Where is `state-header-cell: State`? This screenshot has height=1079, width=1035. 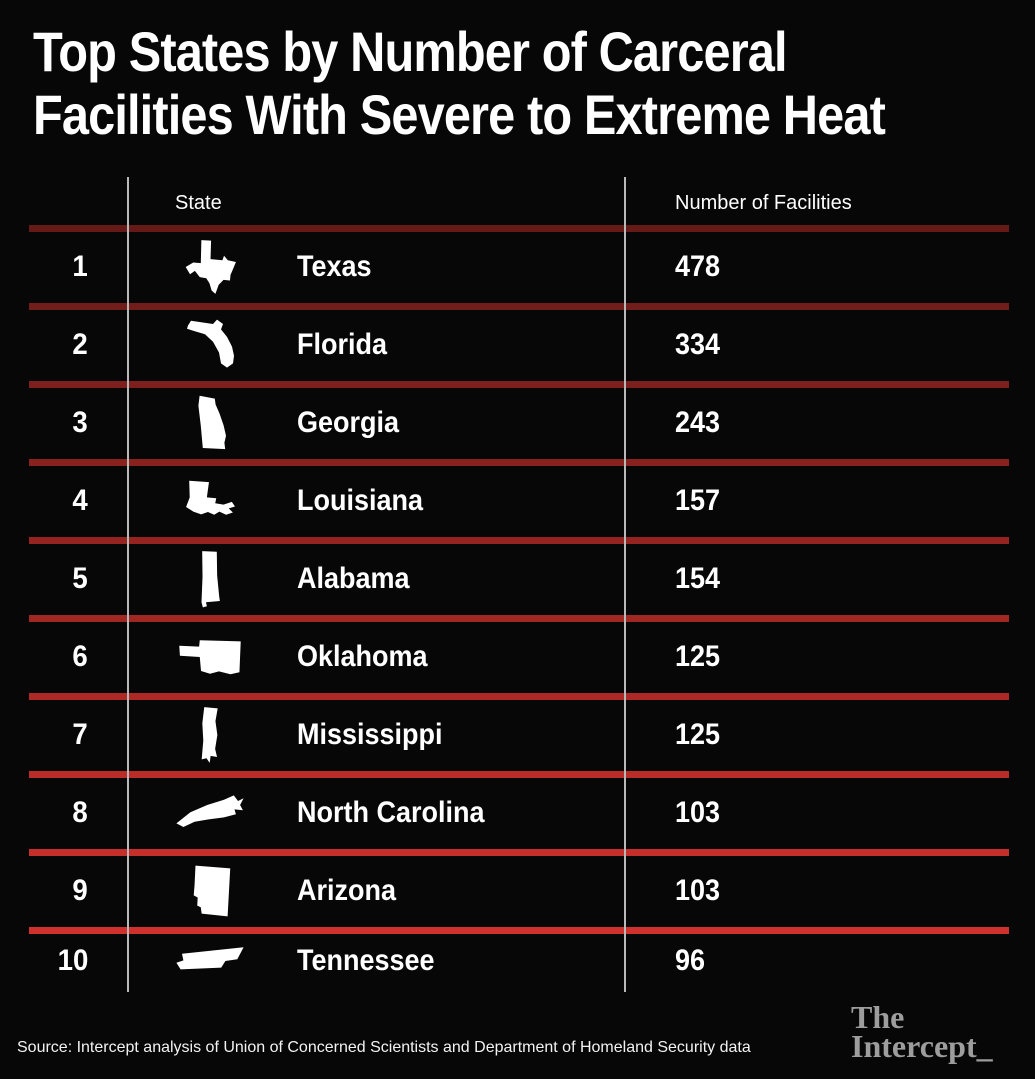
state-header-cell: State is located at coordinates (376, 210).